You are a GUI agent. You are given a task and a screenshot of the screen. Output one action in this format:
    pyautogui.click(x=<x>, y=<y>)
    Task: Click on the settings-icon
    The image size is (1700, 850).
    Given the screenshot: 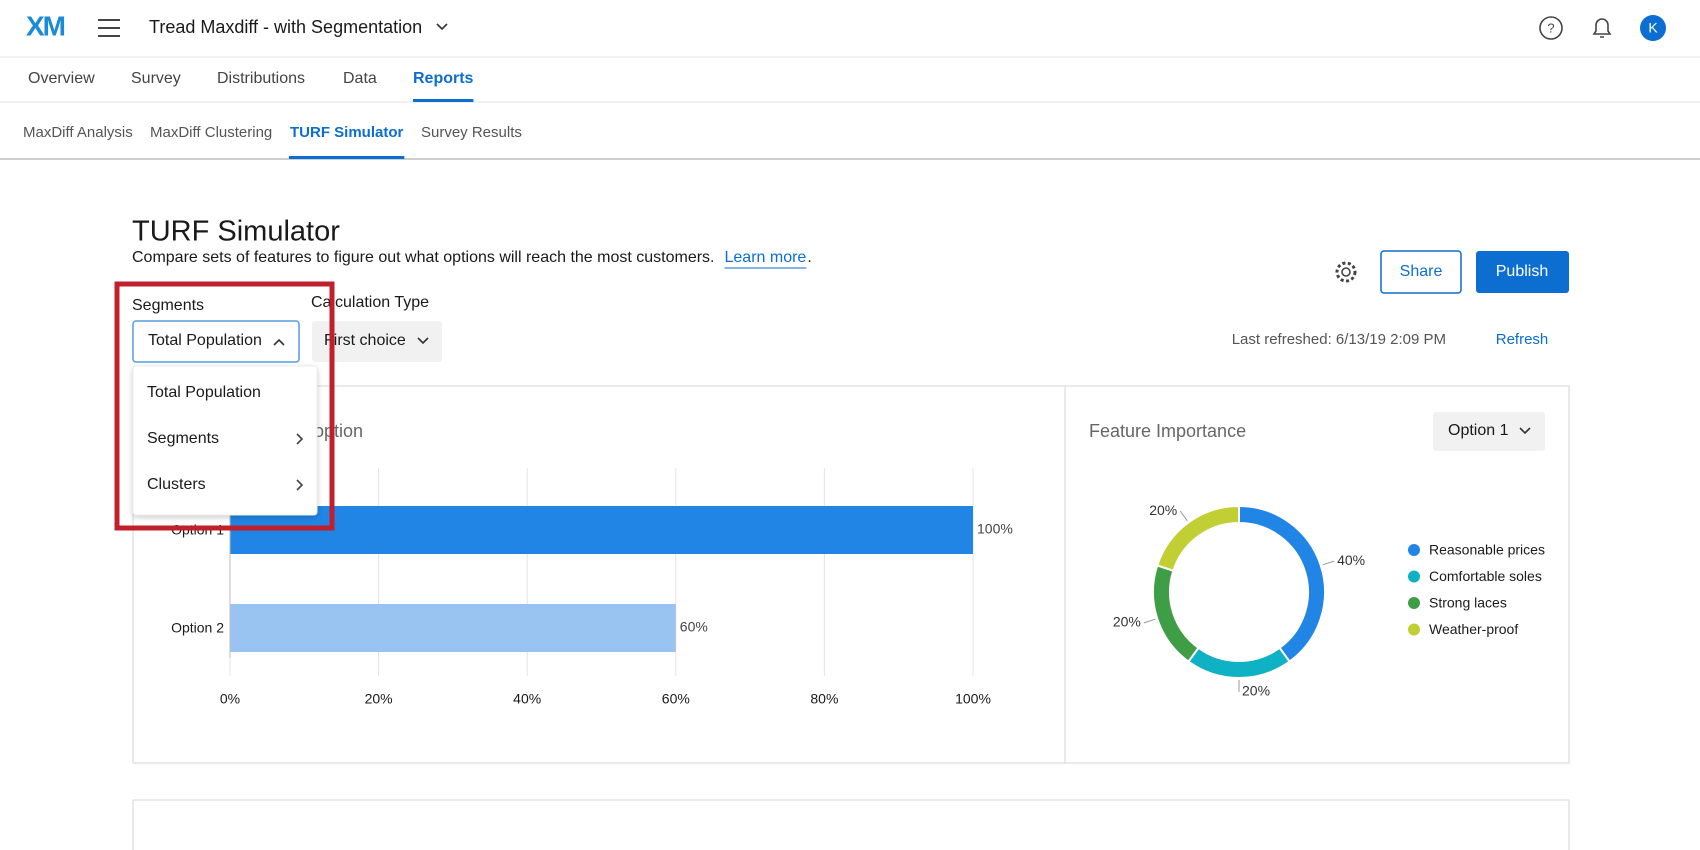 What is the action you would take?
    pyautogui.click(x=1346, y=272)
    